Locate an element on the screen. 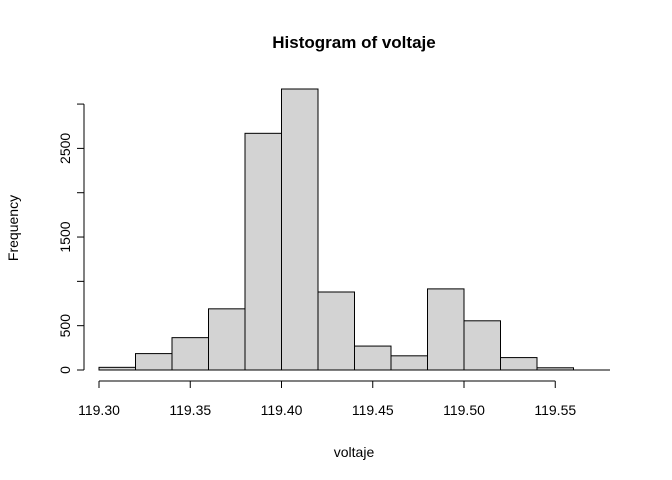 Image resolution: width=672 pixels, height=480 pixels. y-axis-label: Frequency is located at coordinates (13, 228).